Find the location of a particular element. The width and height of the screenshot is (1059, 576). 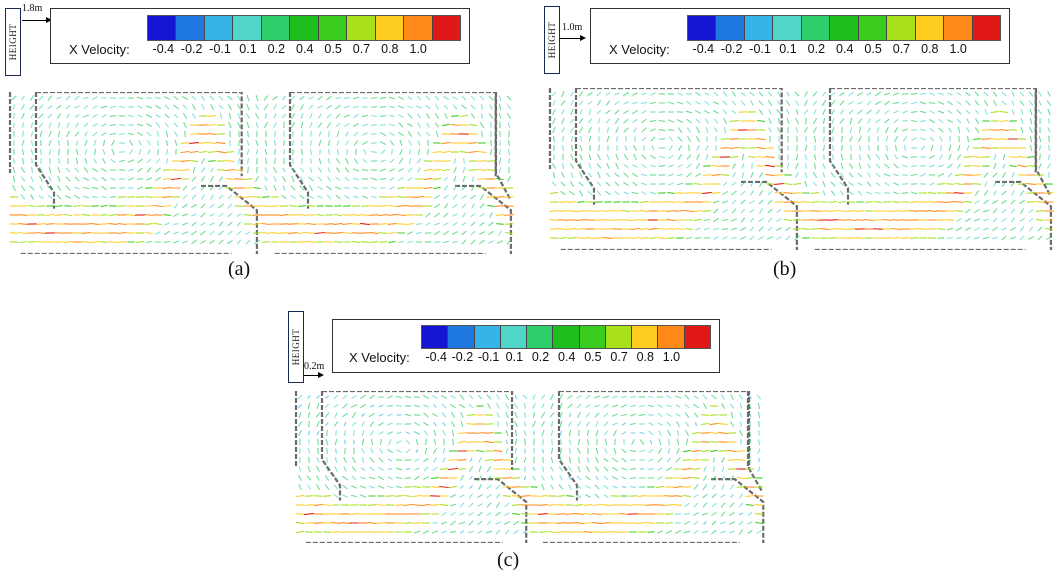

panel-caption: (c) is located at coordinates (508, 560).